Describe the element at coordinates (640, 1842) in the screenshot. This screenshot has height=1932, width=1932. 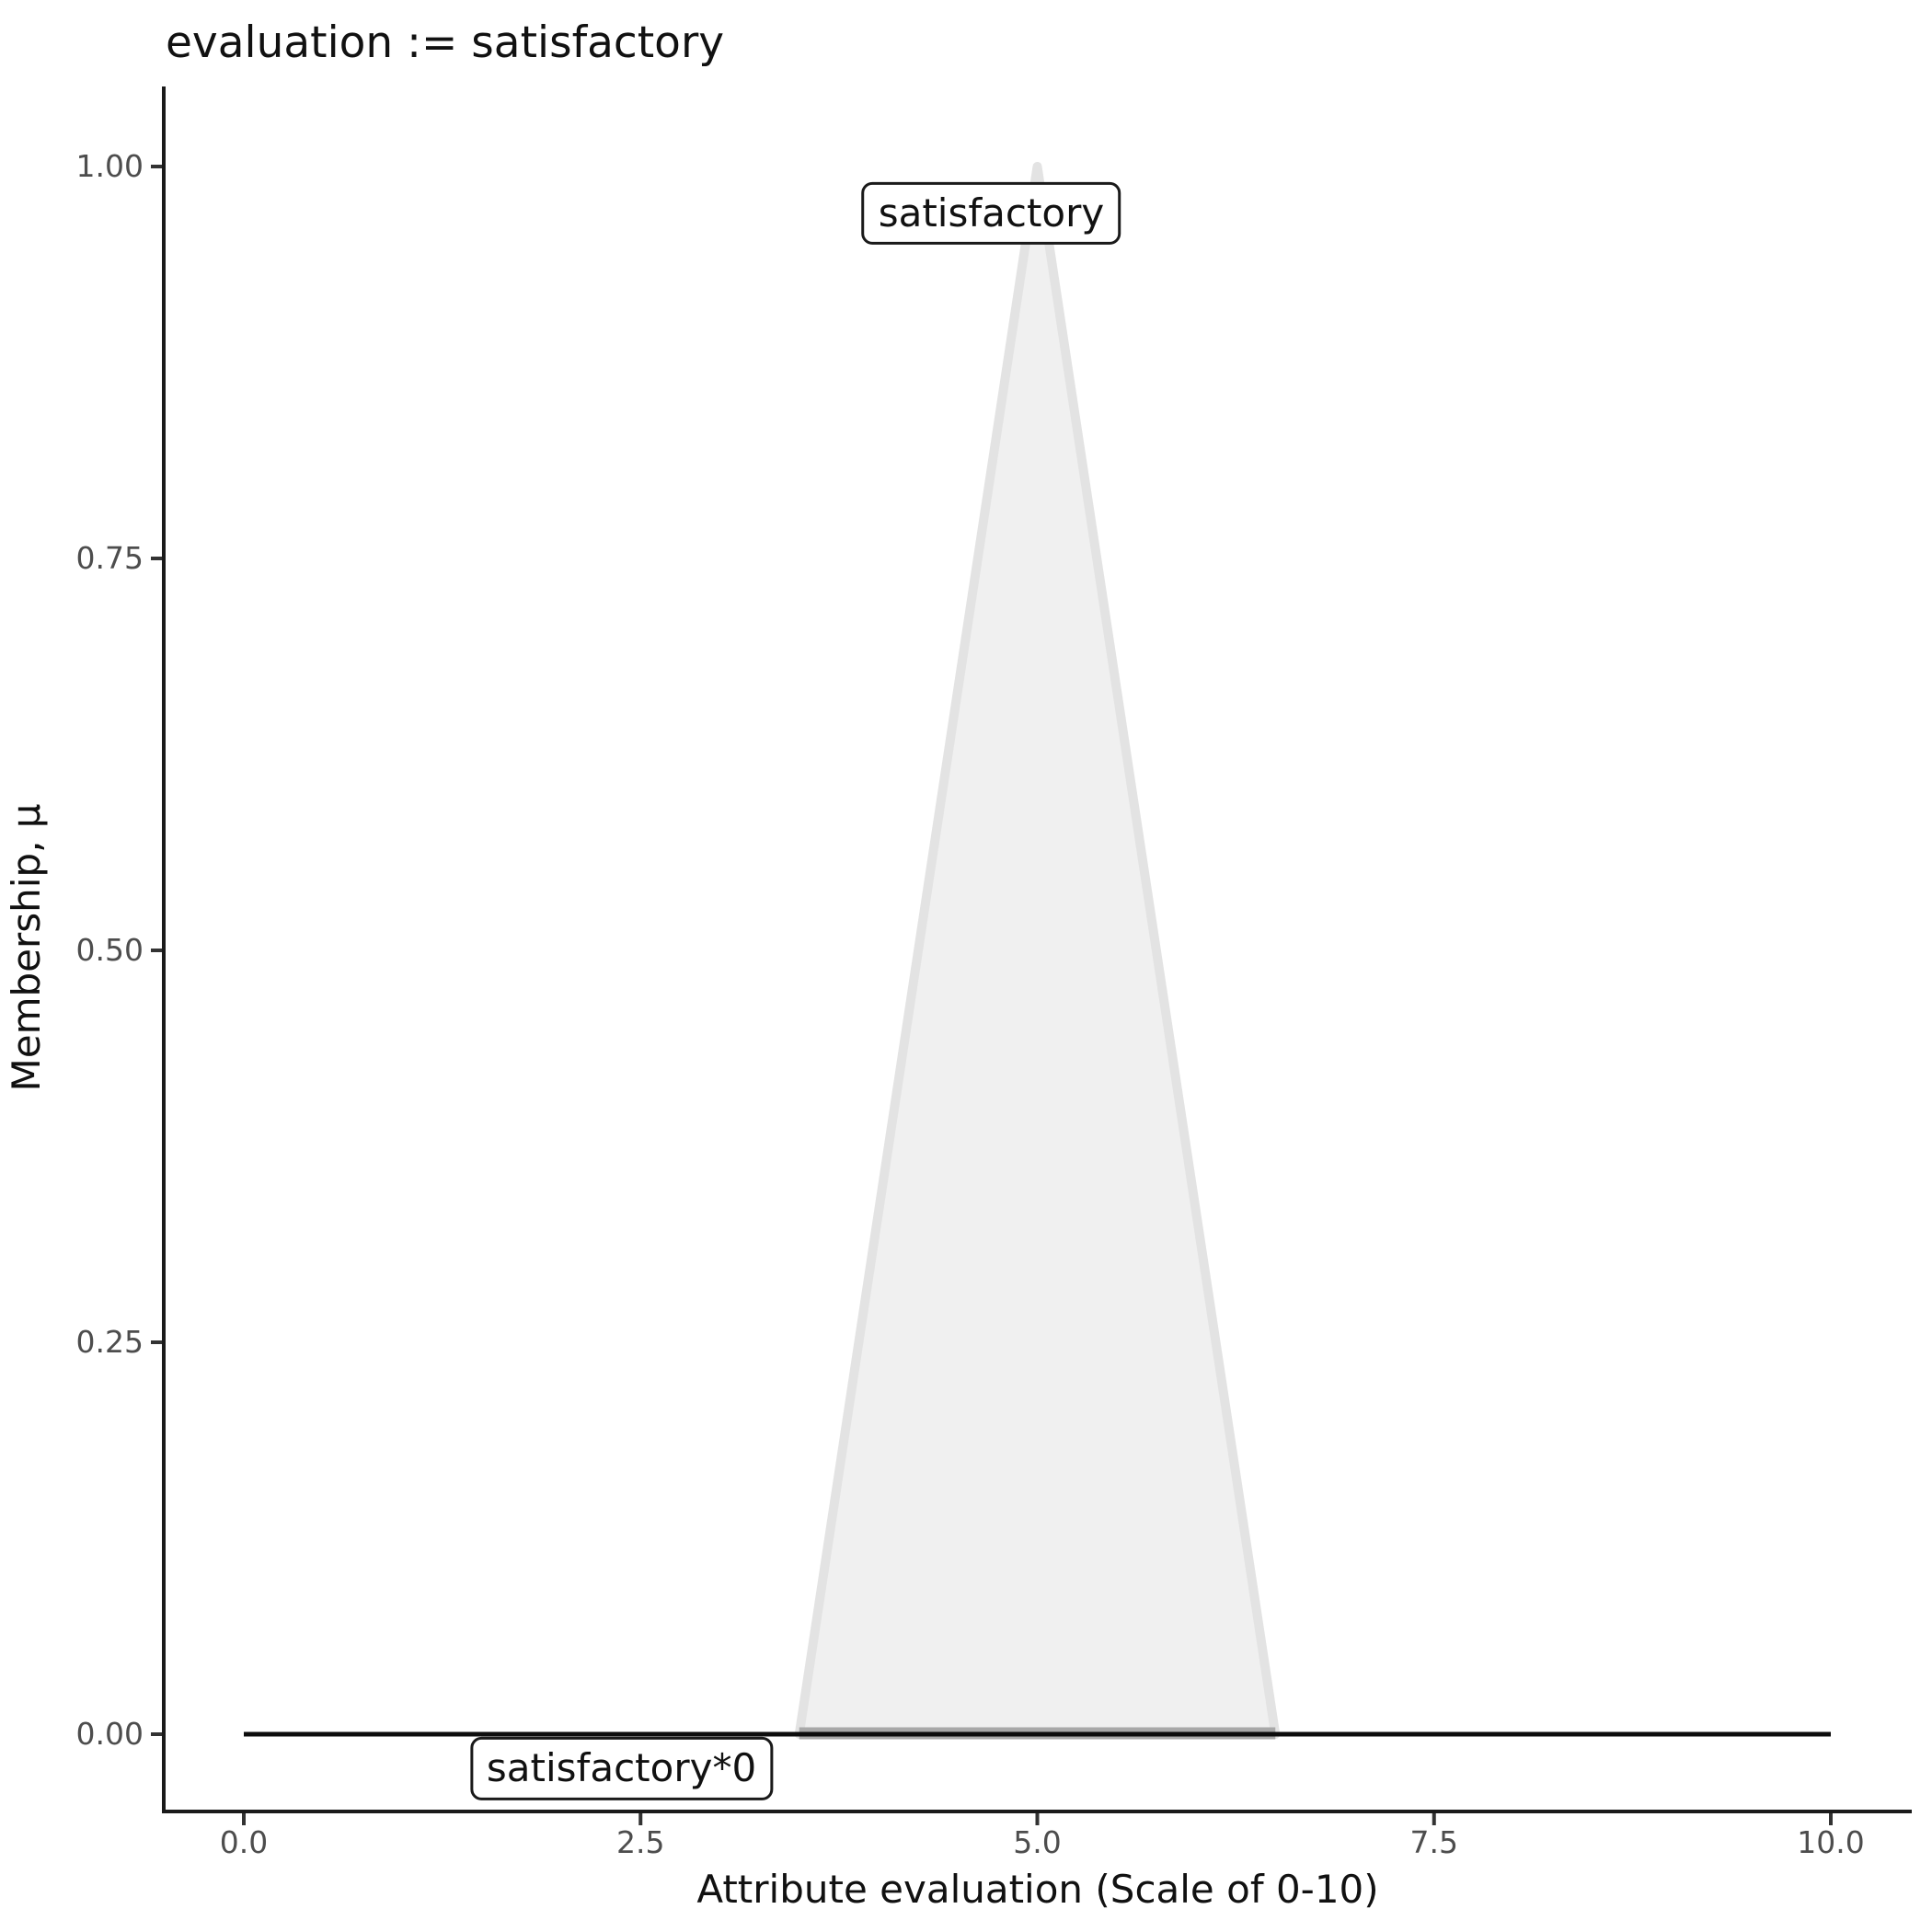
I see `x-tick-label: 2.5` at that location.